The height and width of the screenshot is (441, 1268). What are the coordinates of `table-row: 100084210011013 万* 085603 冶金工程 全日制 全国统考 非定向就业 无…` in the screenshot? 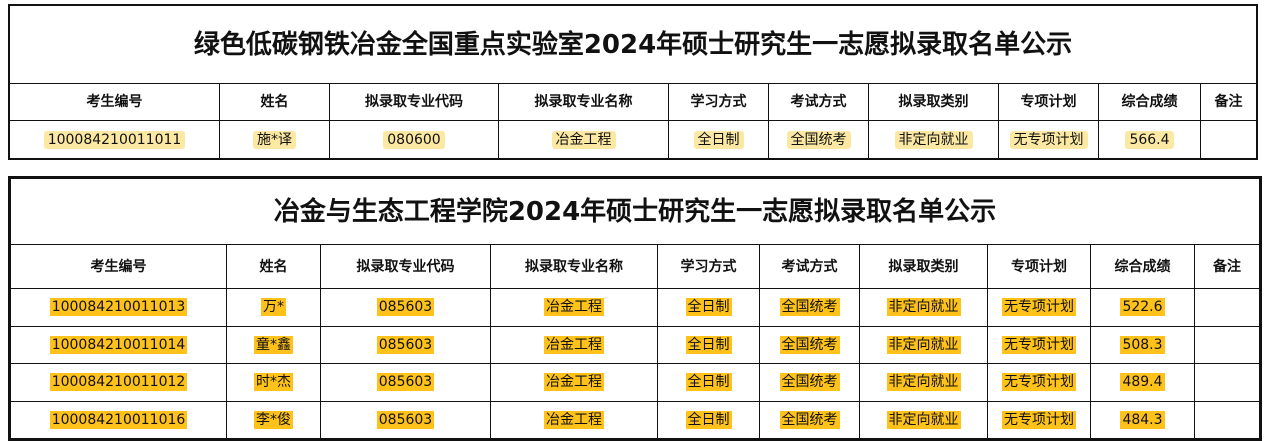 It's located at (635, 308).